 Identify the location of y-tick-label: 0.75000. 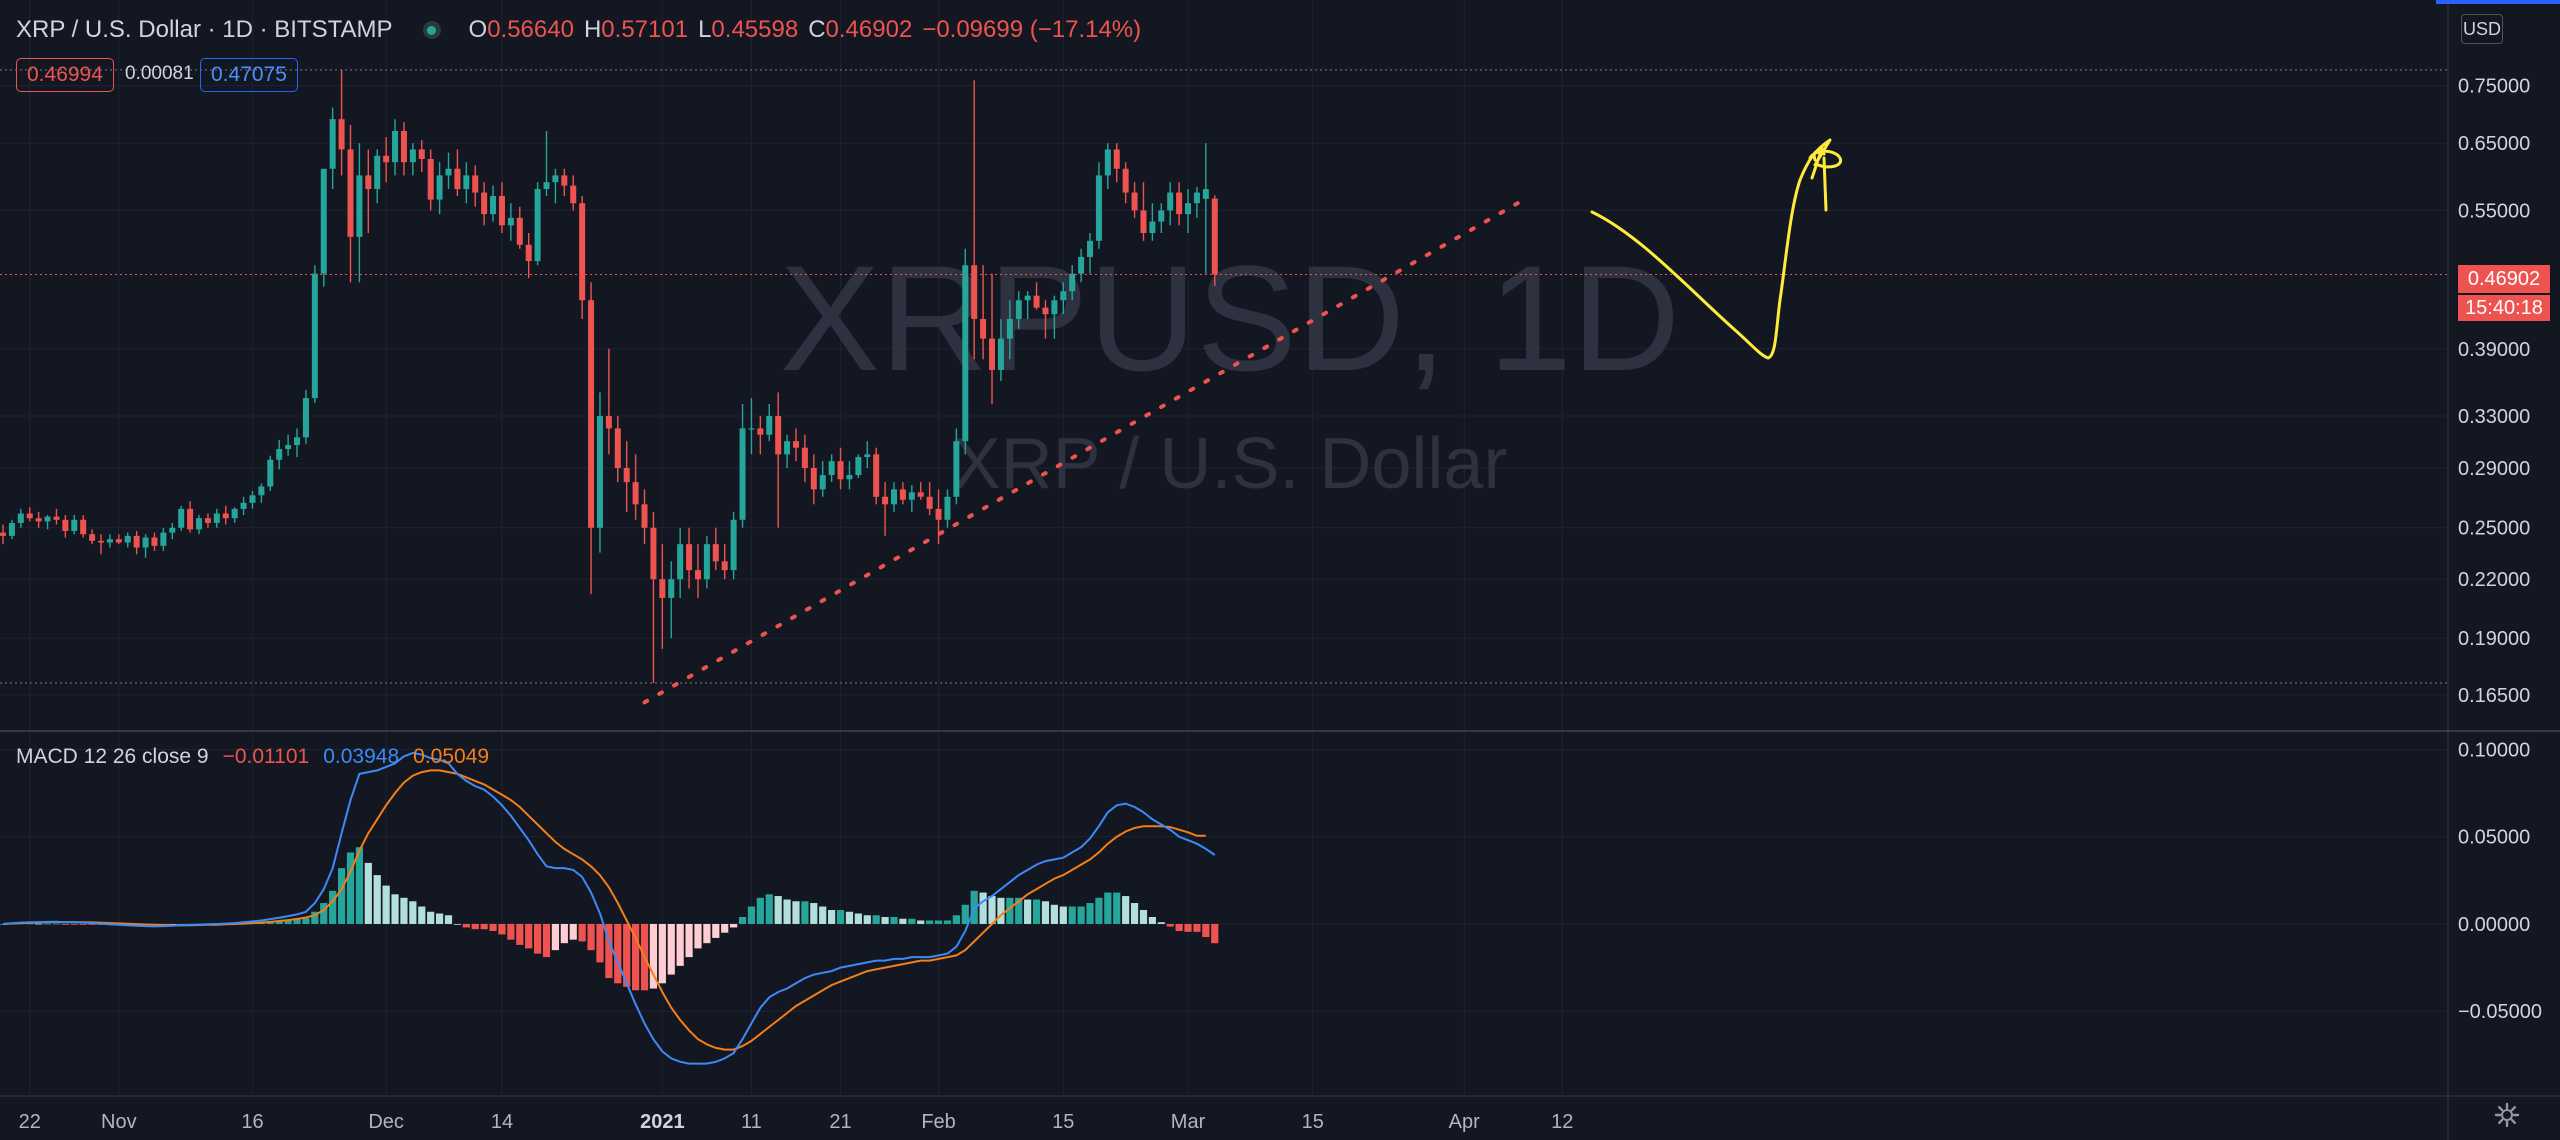
(2494, 87).